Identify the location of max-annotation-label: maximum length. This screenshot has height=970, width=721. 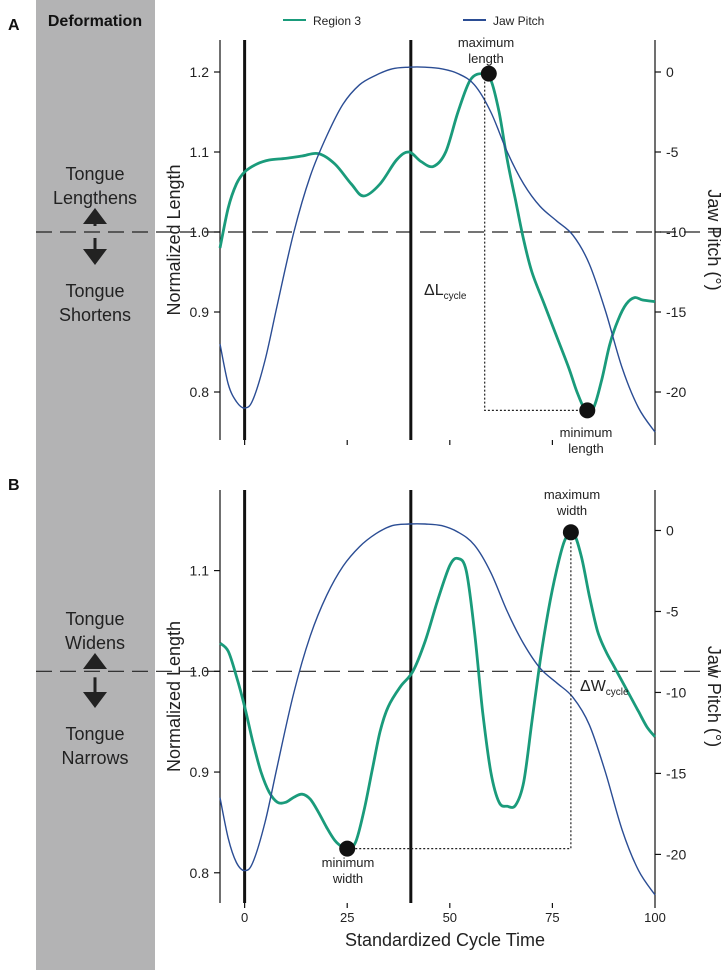
(486, 50).